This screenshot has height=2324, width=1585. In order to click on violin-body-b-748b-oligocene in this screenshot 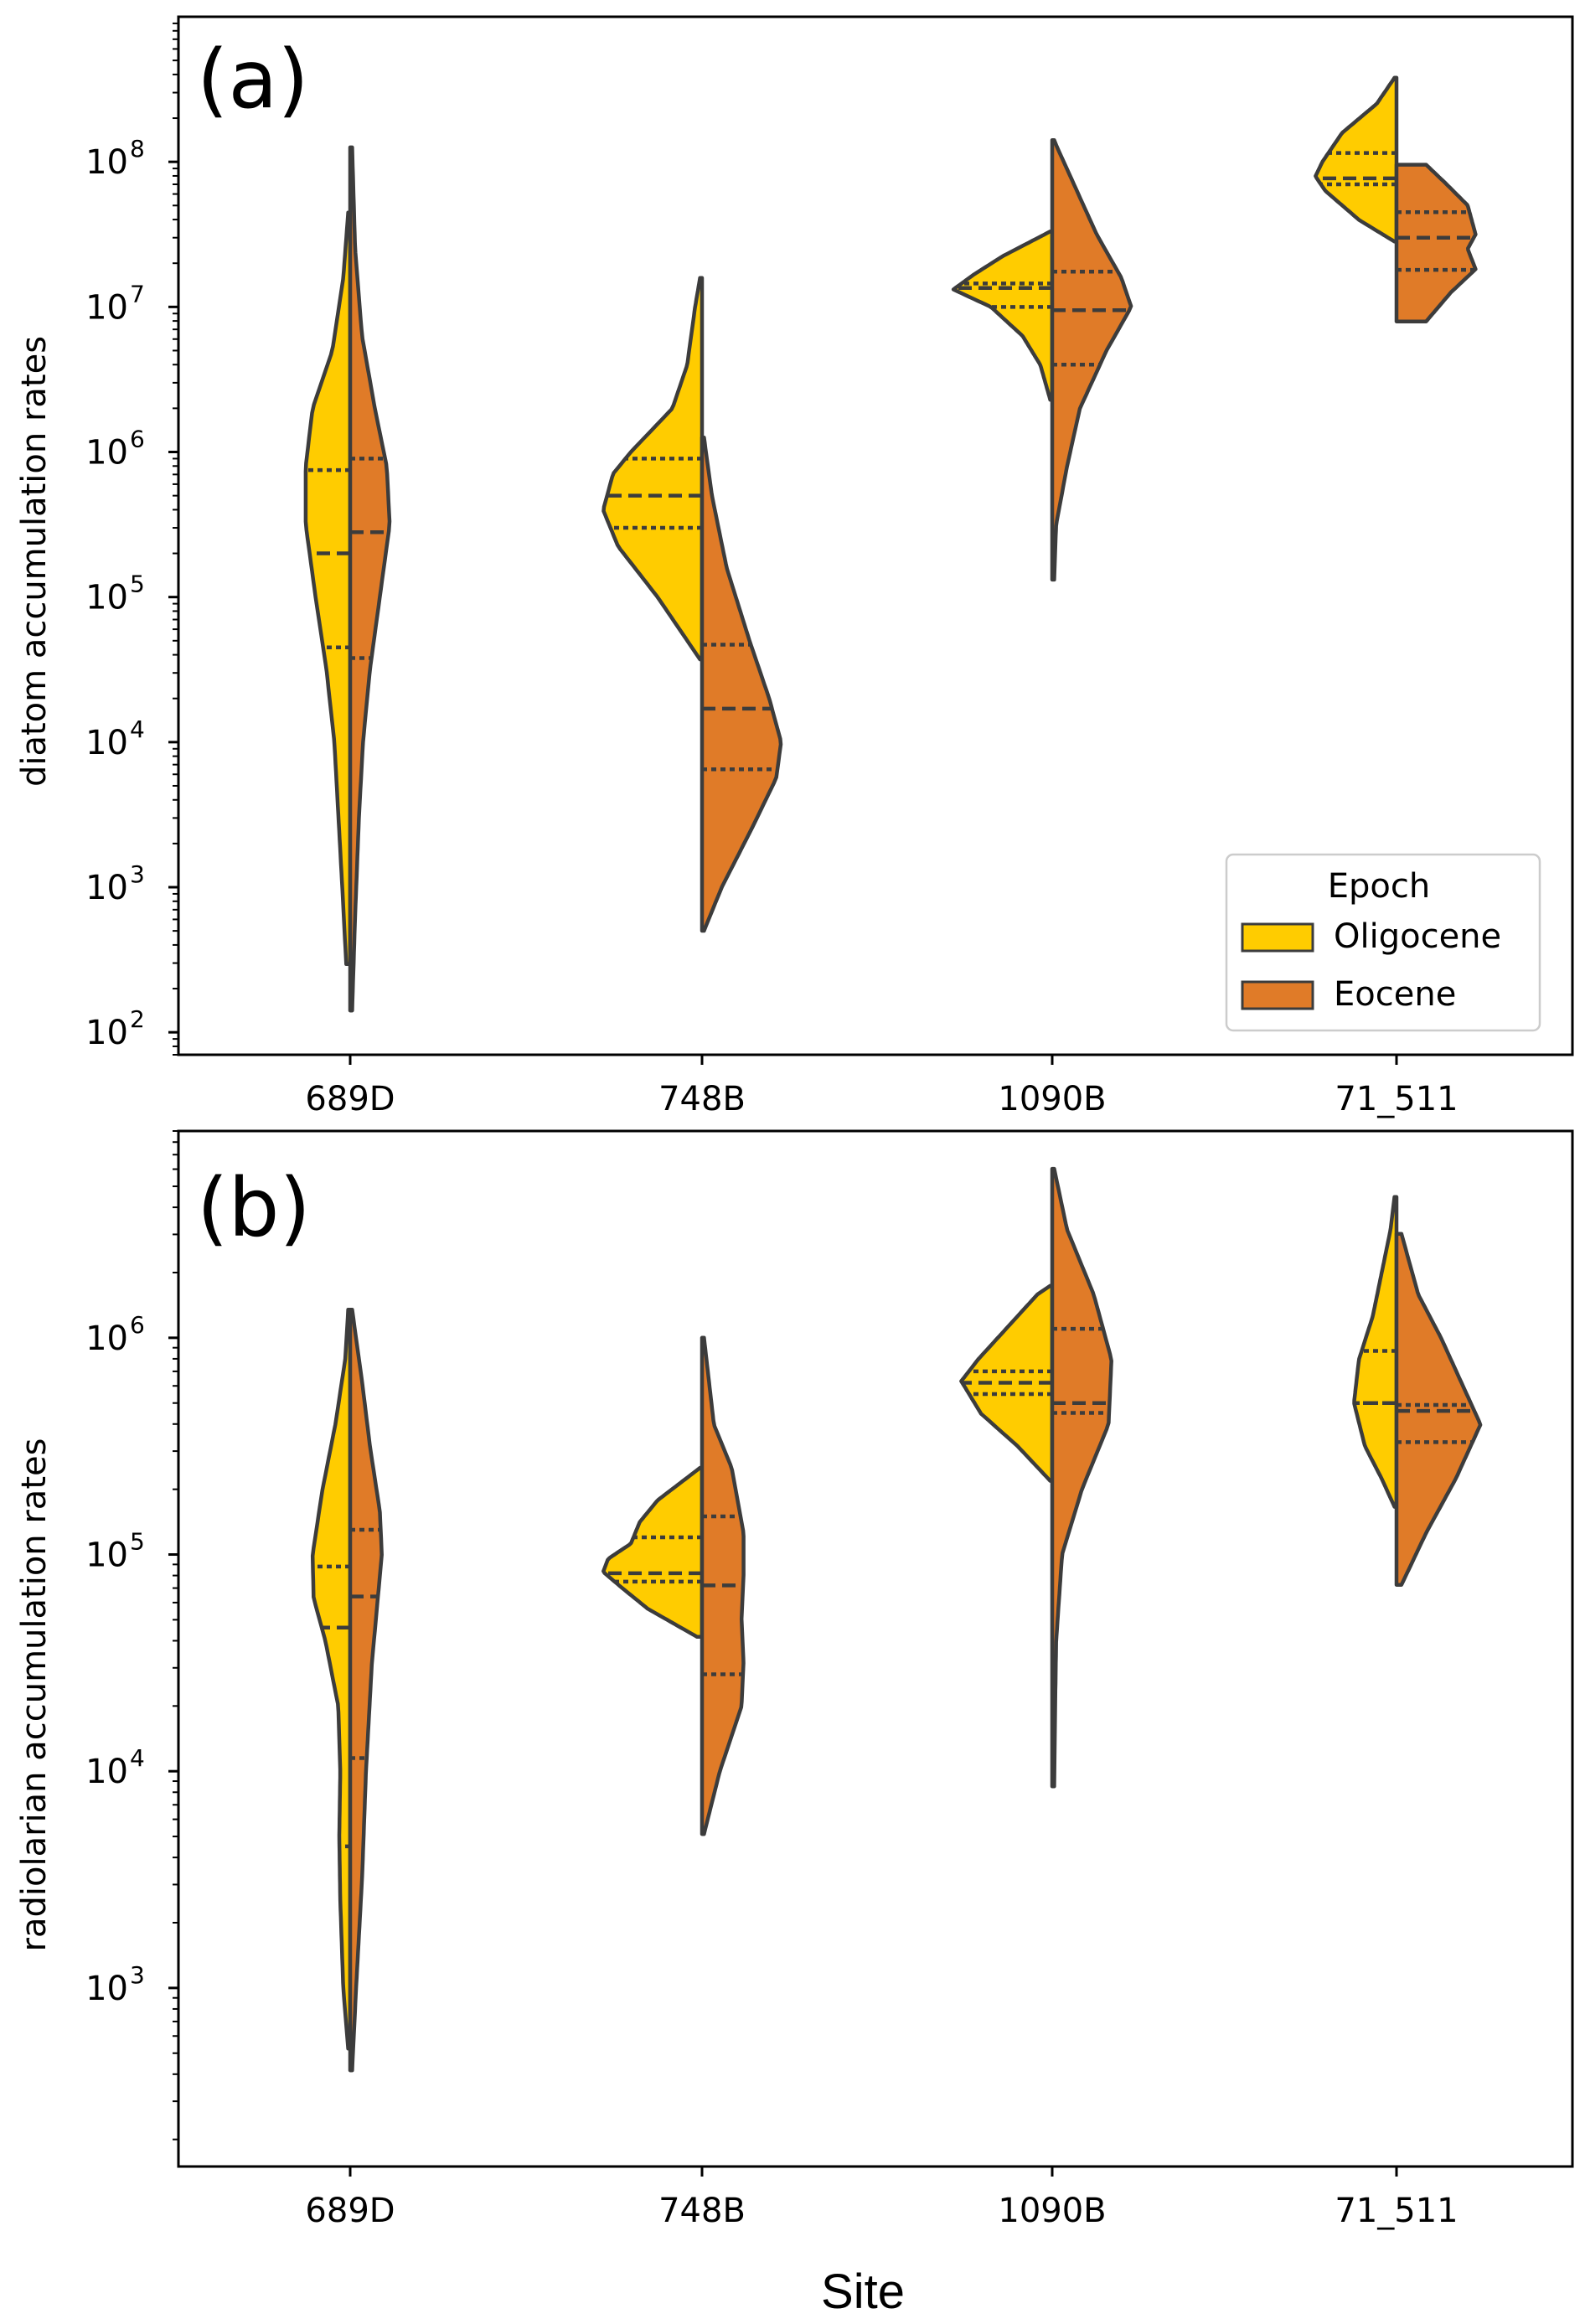, I will do `click(653, 1552)`.